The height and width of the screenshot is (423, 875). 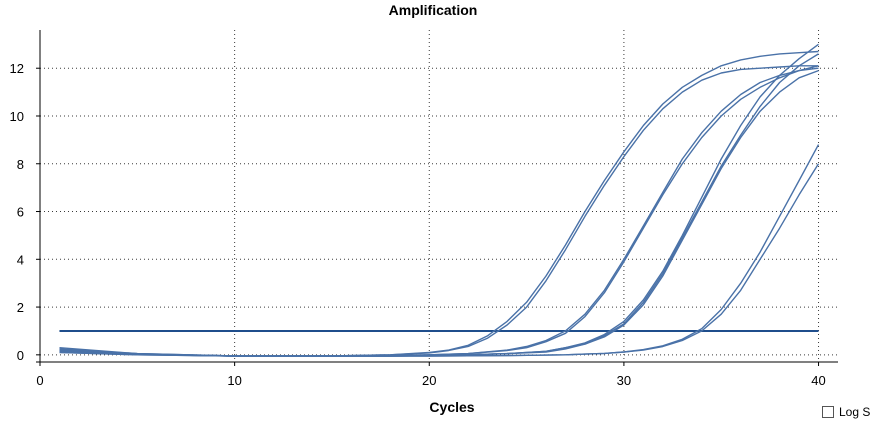 I want to click on x-tick-label: 30, so click(x=624, y=380).